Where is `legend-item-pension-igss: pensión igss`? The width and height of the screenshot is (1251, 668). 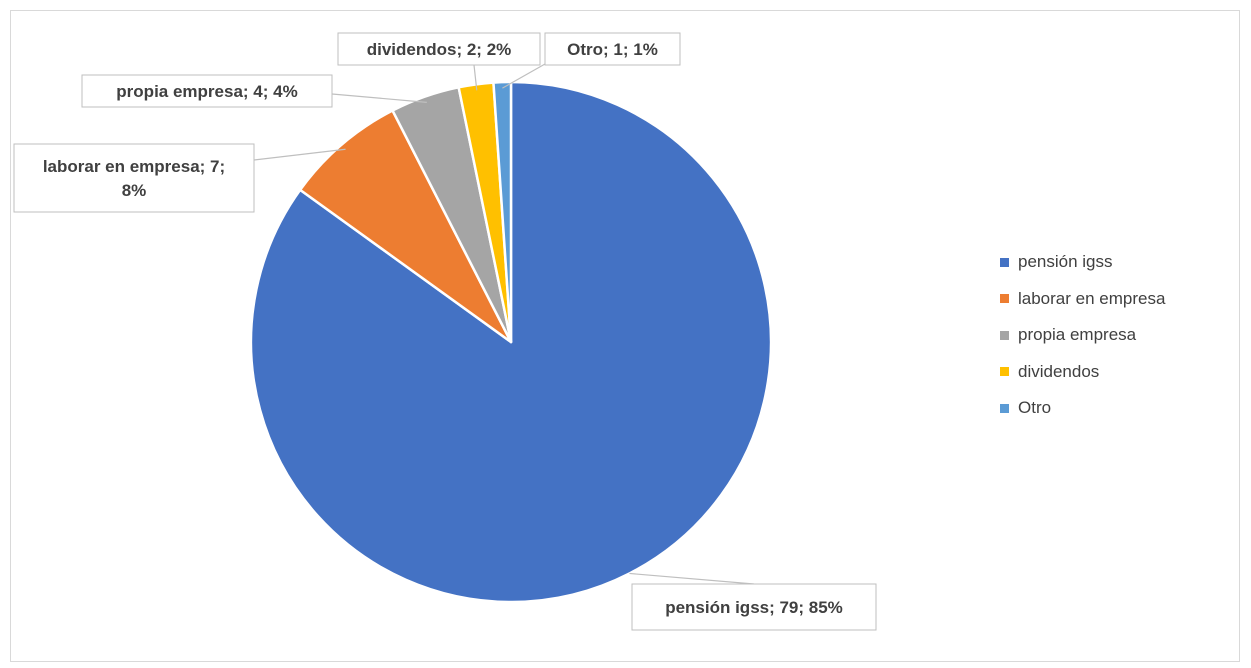 legend-item-pension-igss: pensión igss is located at coordinates (1082, 262).